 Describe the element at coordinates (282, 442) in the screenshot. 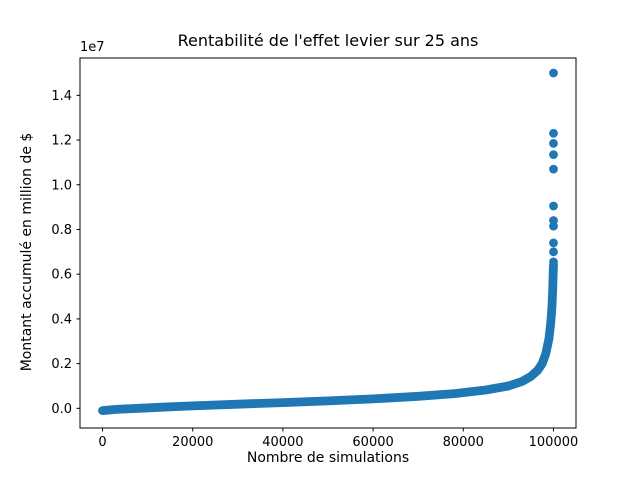

I see `x-tick-label: 40000` at that location.